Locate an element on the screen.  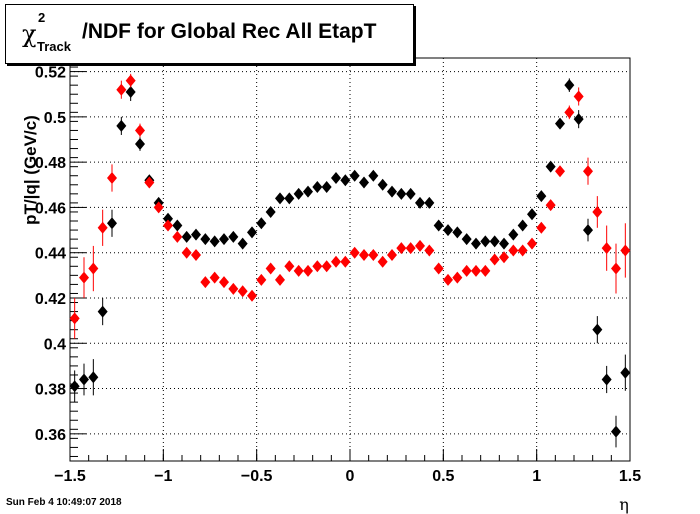
y-tick-label: 0.5 is located at coordinates (55, 118).